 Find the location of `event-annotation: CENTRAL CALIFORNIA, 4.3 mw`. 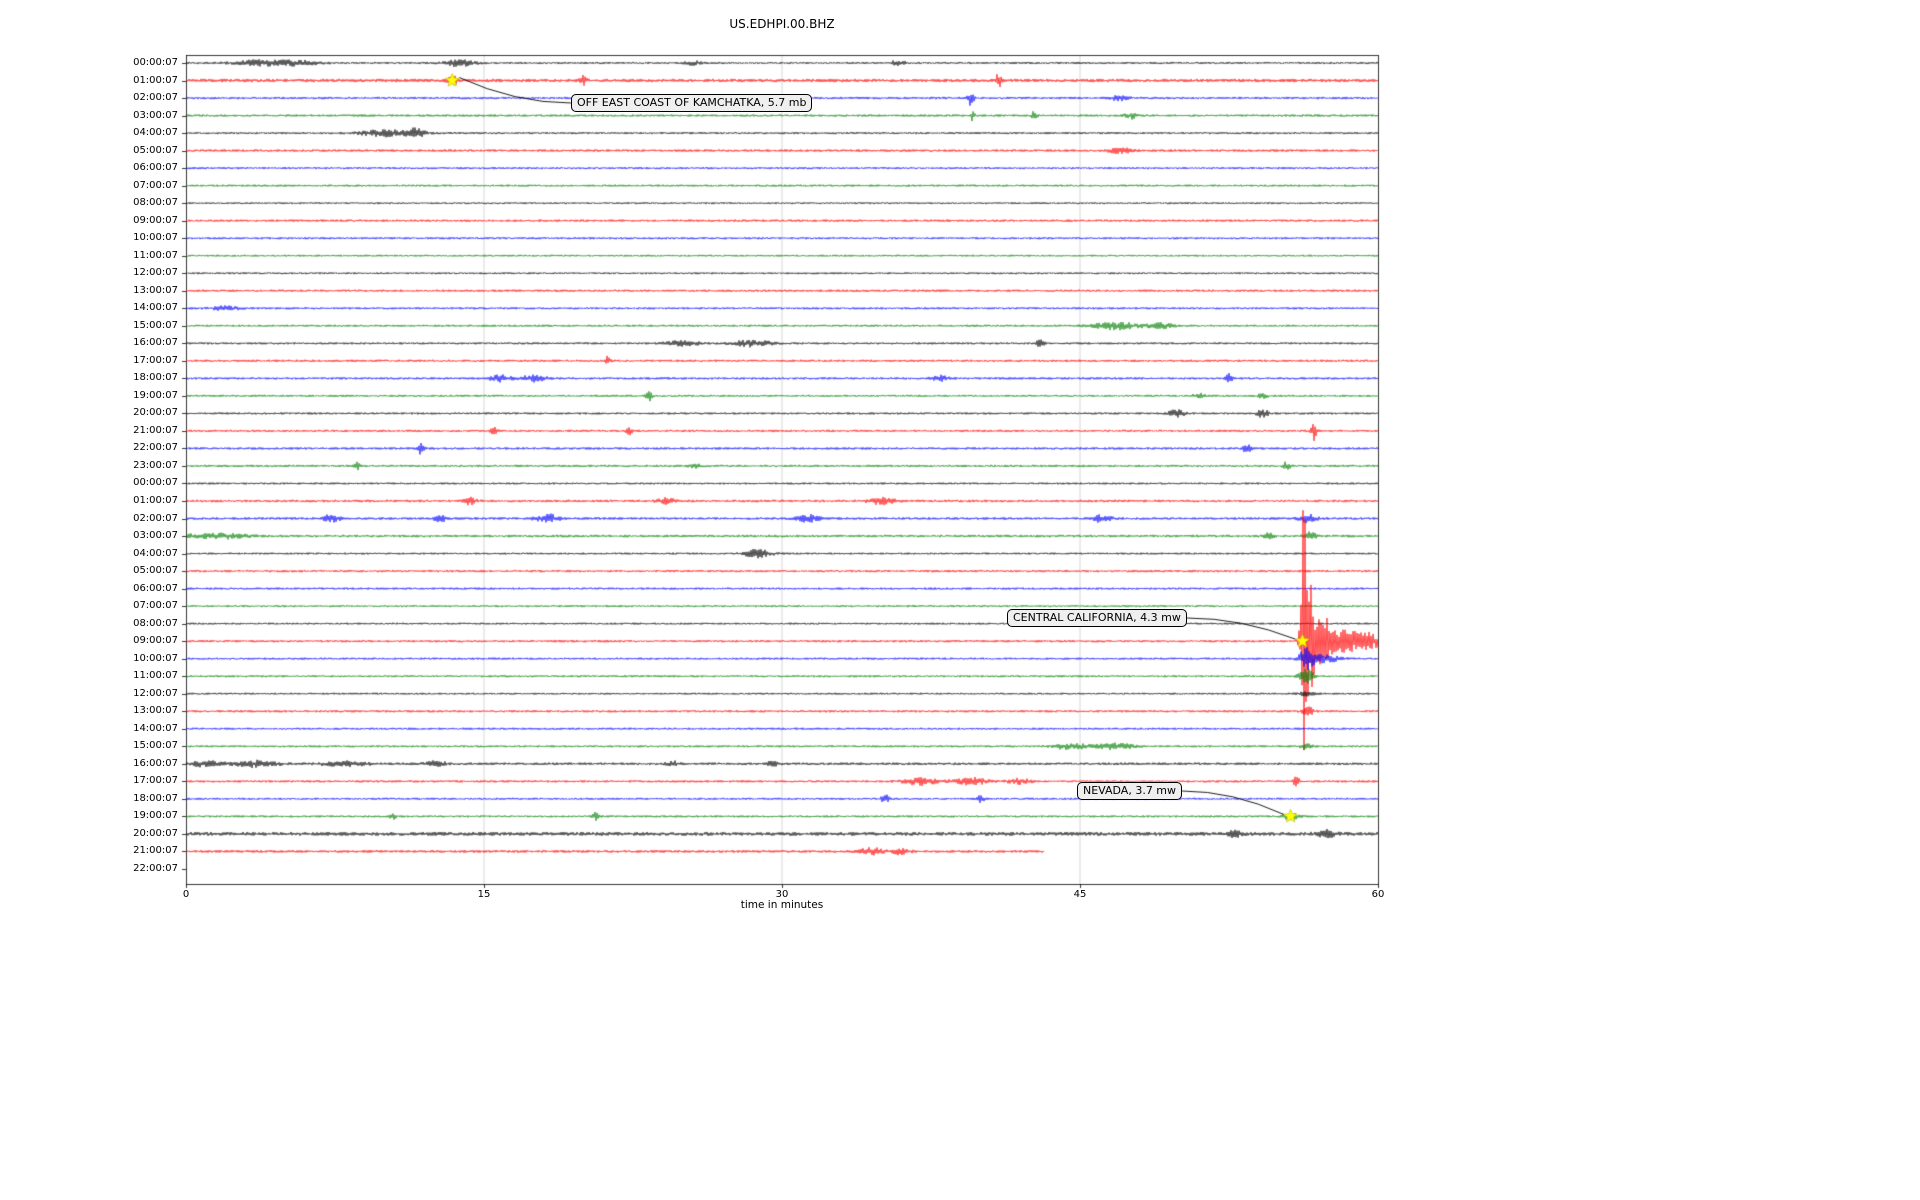

event-annotation: CENTRAL CALIFORNIA, 4.3 mw is located at coordinates (1097, 618).